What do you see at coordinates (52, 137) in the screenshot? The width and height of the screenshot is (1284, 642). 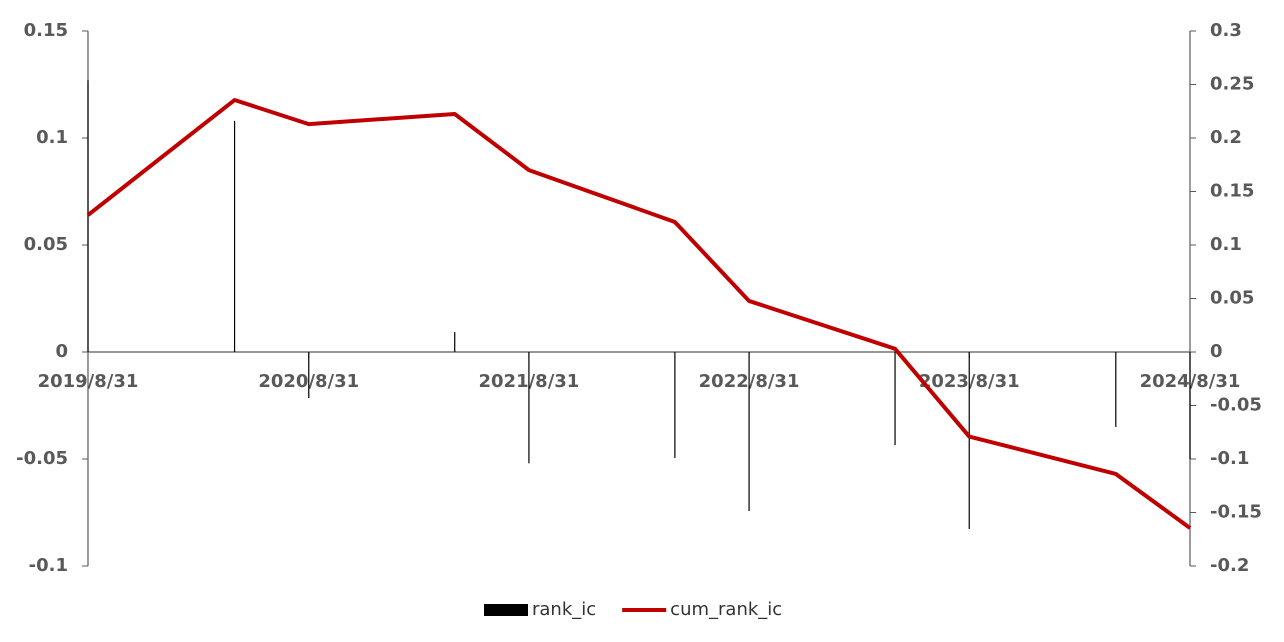 I see `y-tick-label: 0.1` at bounding box center [52, 137].